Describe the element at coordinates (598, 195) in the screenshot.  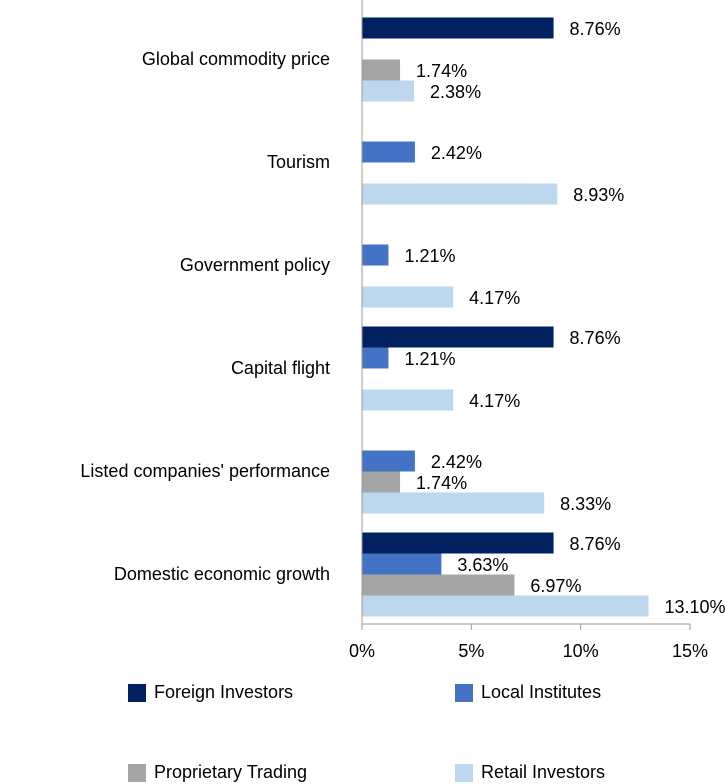
I see `value-label: 8.93%` at that location.